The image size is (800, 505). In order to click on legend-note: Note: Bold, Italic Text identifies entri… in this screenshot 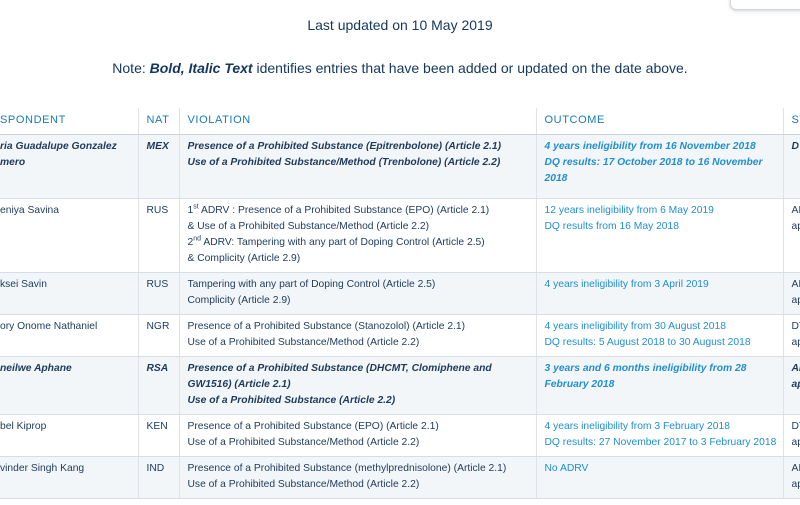, I will do `click(400, 68)`.